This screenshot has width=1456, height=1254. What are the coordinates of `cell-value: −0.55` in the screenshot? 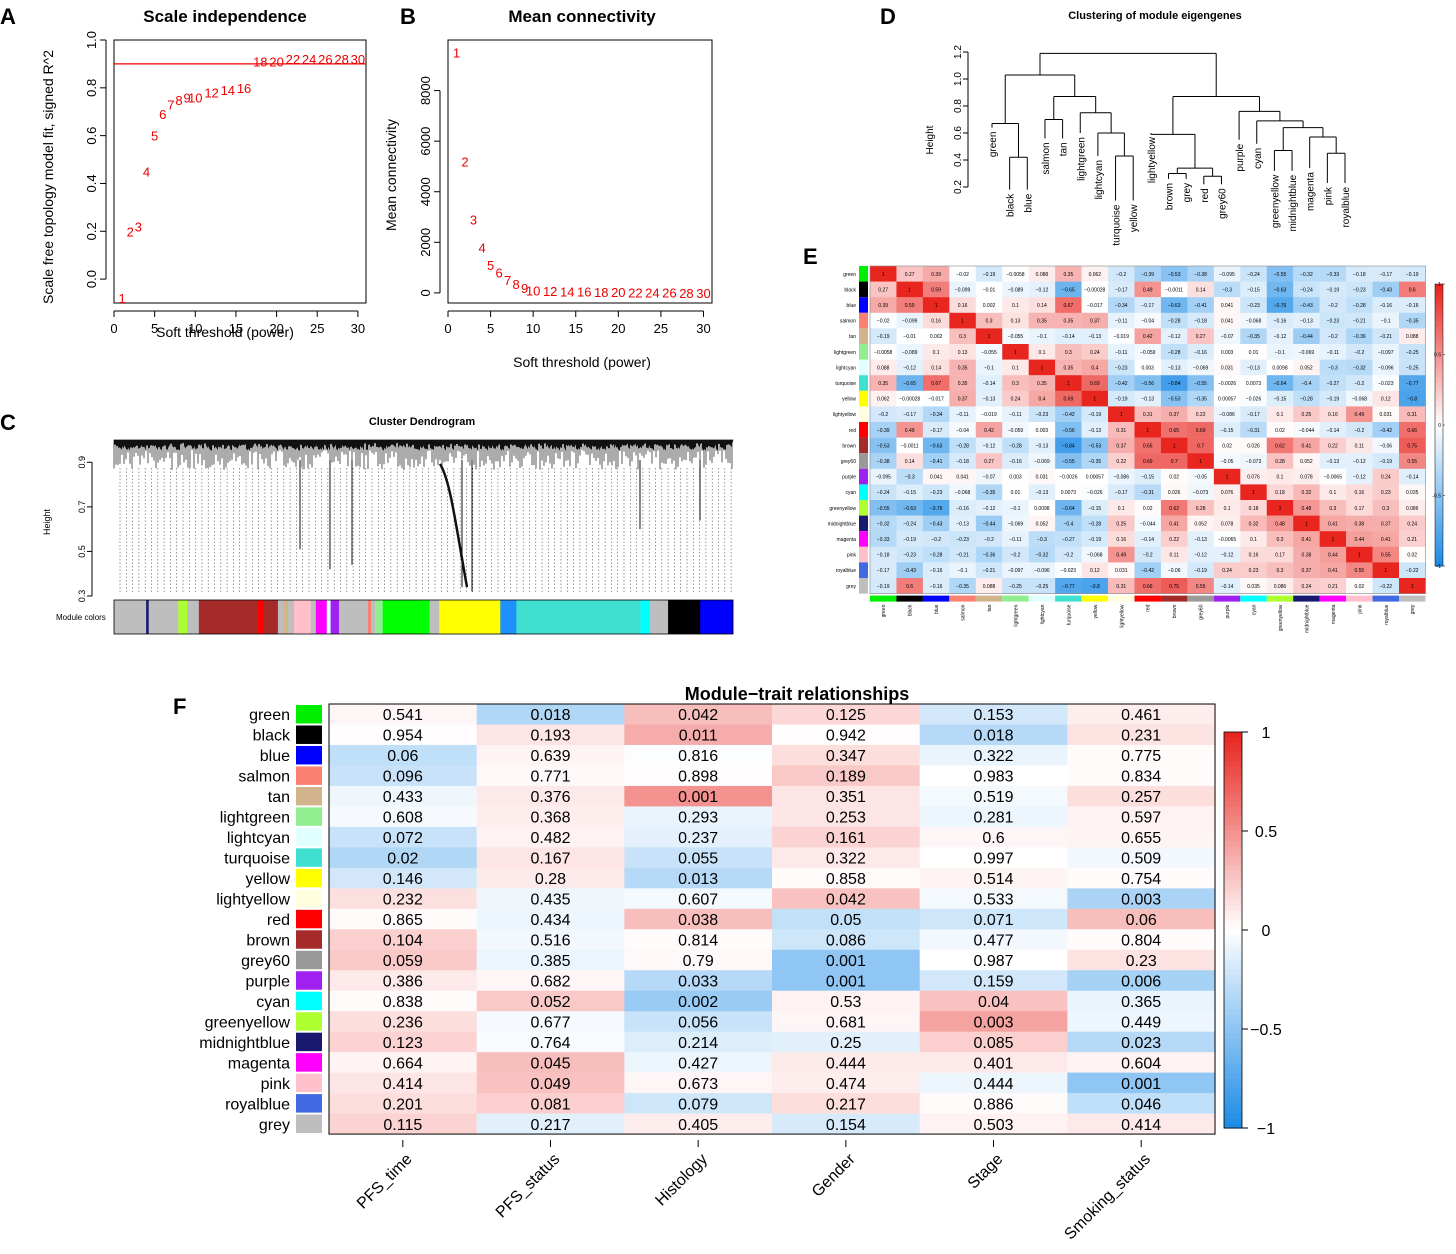 It's located at (1068, 462).